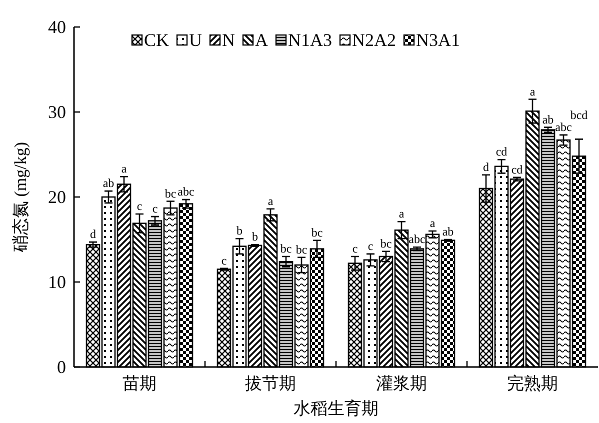 Image resolution: width=599 pixels, height=423 pixels. What do you see at coordinates (336, 408) in the screenshot?
I see `x-axis-title: 水稻生育期` at bounding box center [336, 408].